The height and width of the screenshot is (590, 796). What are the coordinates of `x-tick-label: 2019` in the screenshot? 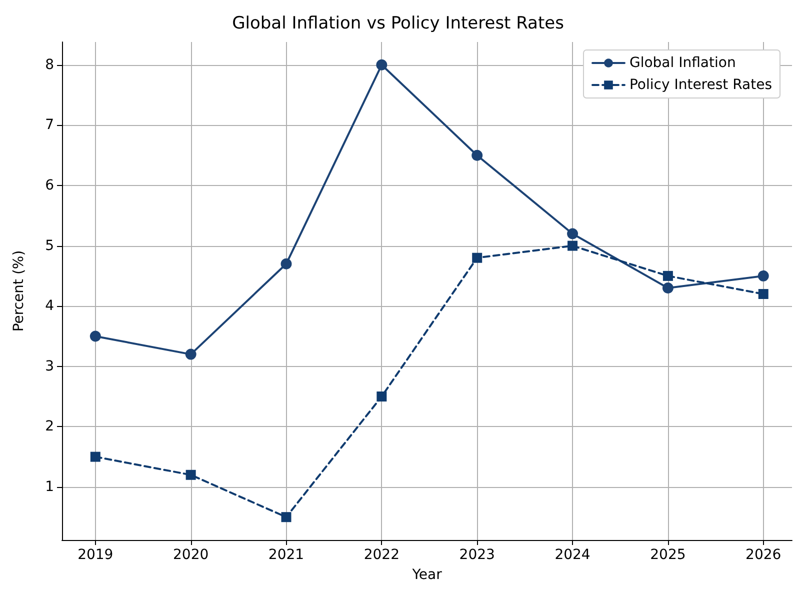 It's located at (96, 555).